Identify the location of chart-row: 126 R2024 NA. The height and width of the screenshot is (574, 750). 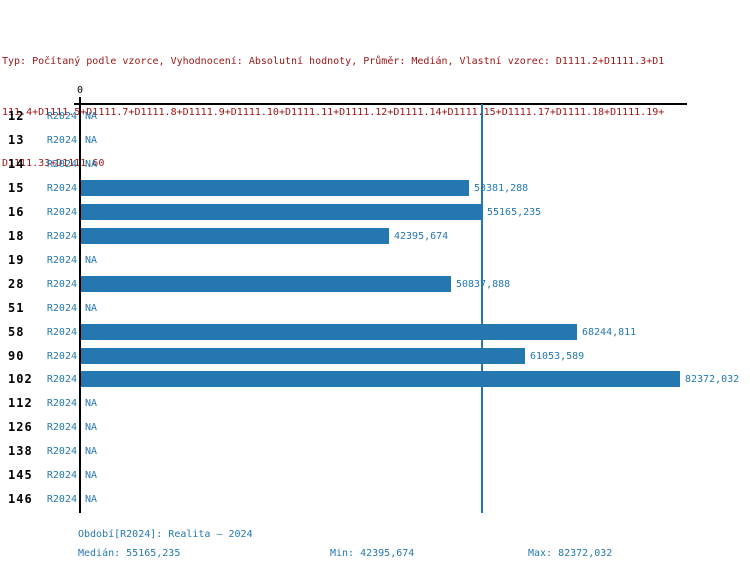
(375, 427).